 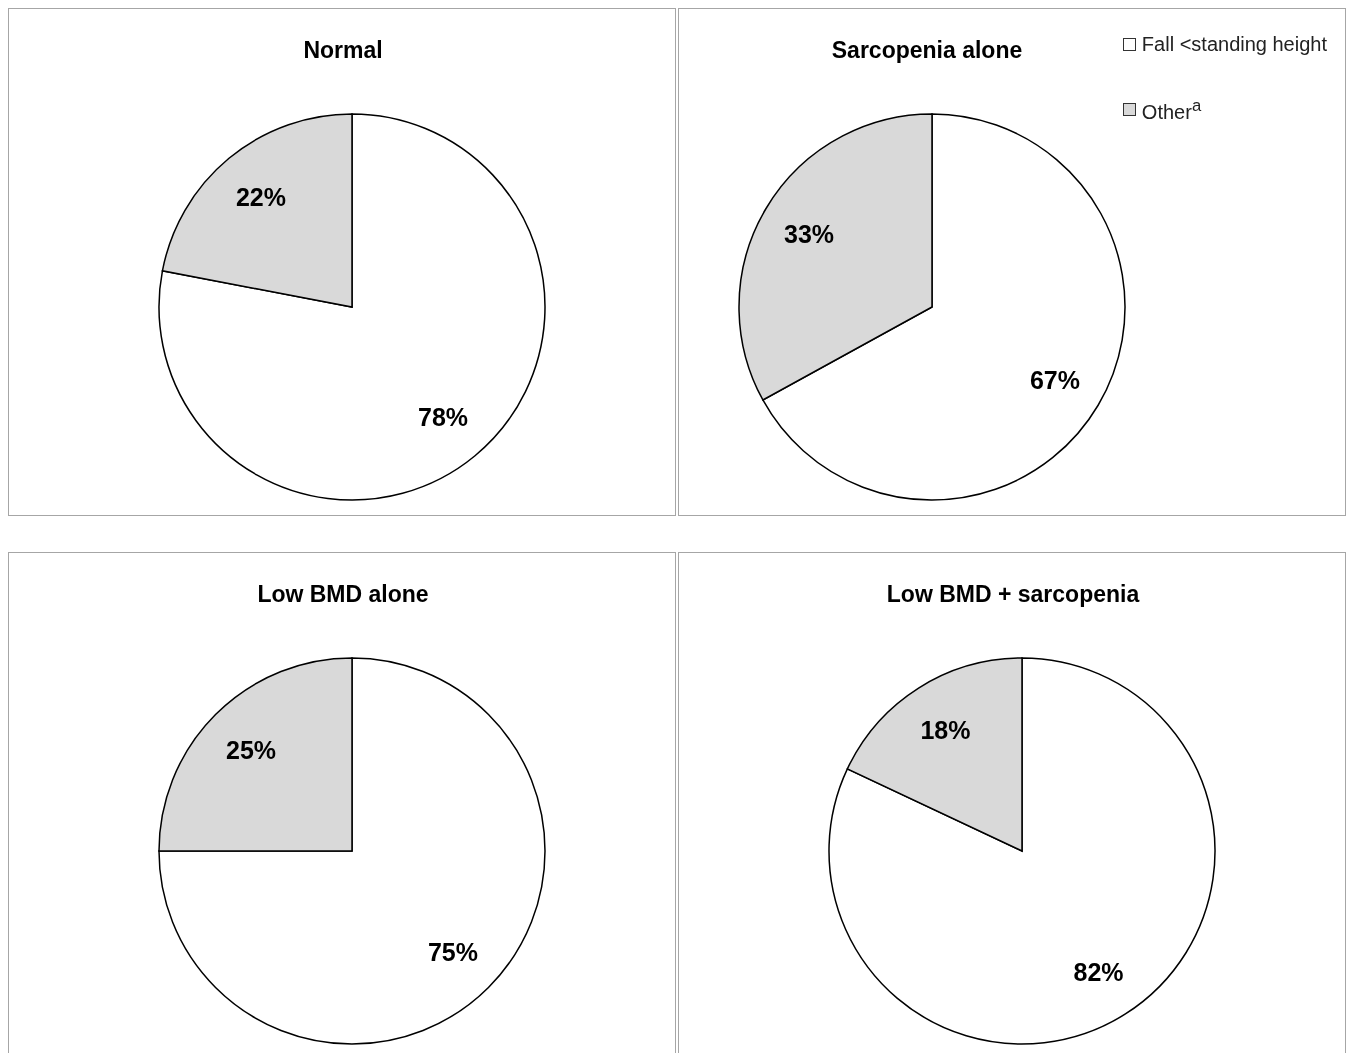 I want to click on data-label: 82%, so click(x=1098, y=971).